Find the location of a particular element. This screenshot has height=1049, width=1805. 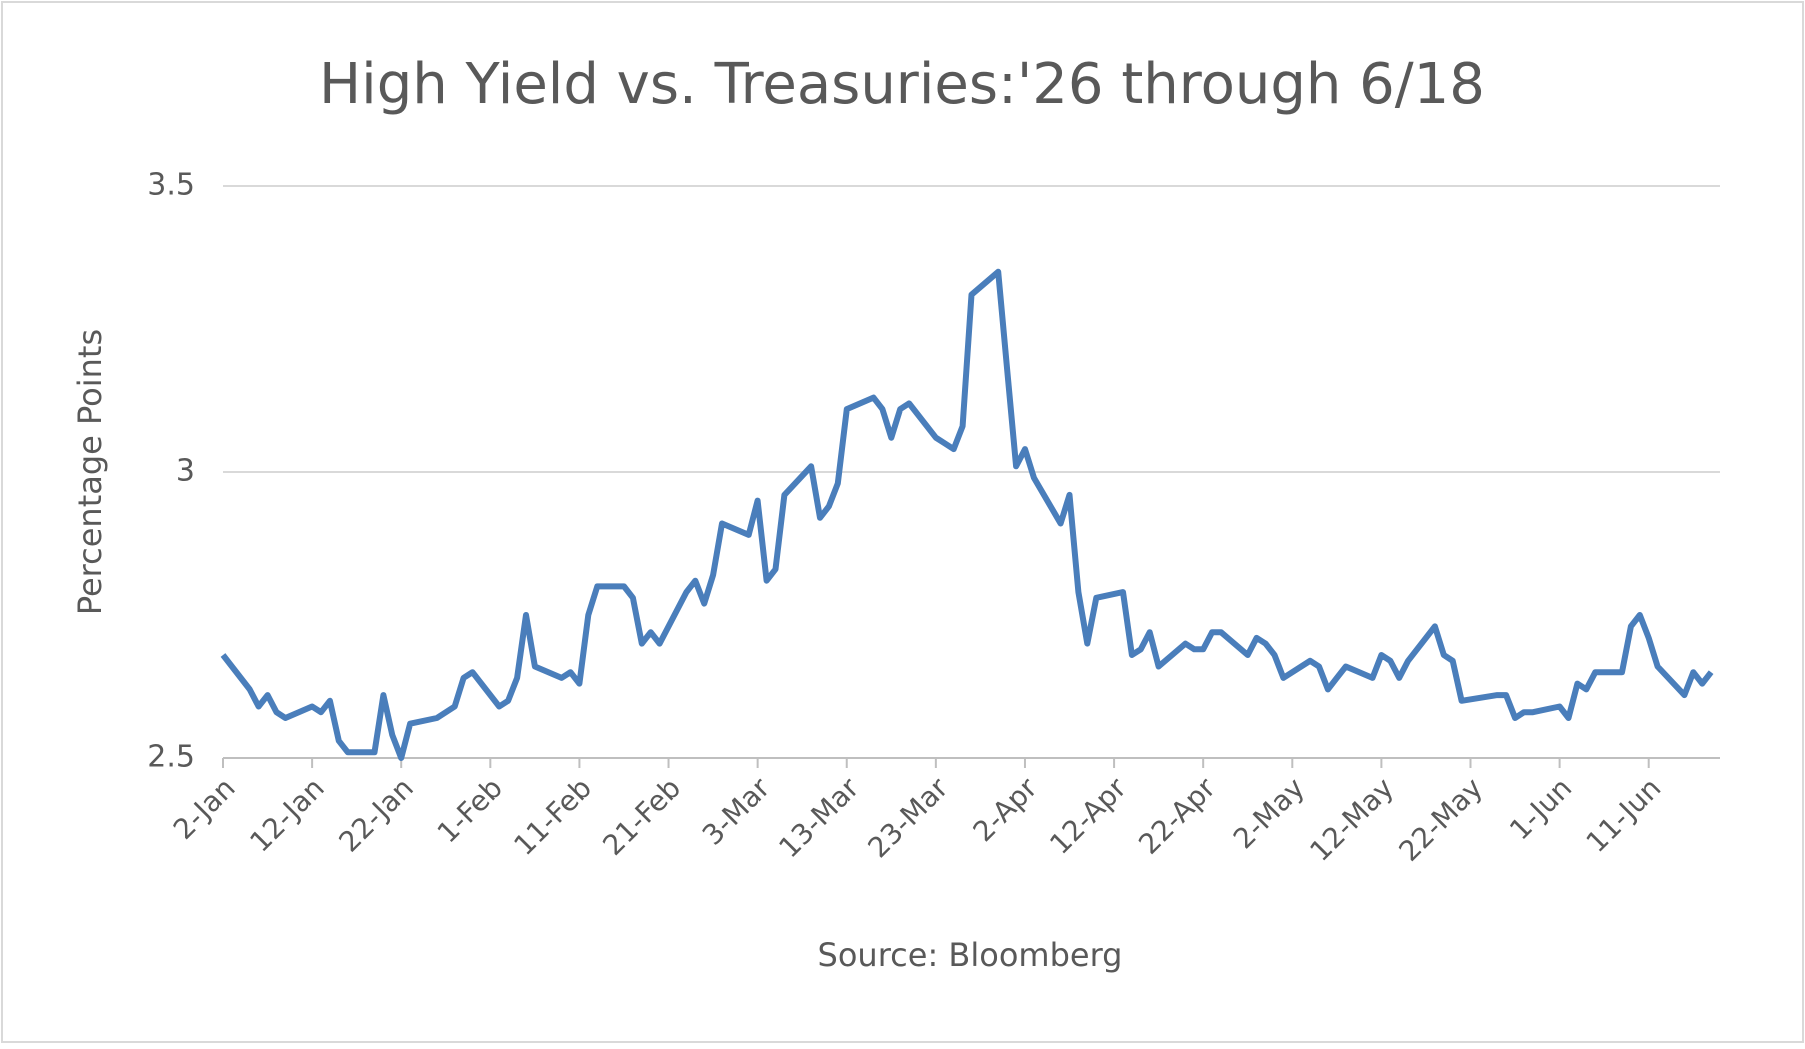

y-tick-label: 2.5 is located at coordinates (171, 757).